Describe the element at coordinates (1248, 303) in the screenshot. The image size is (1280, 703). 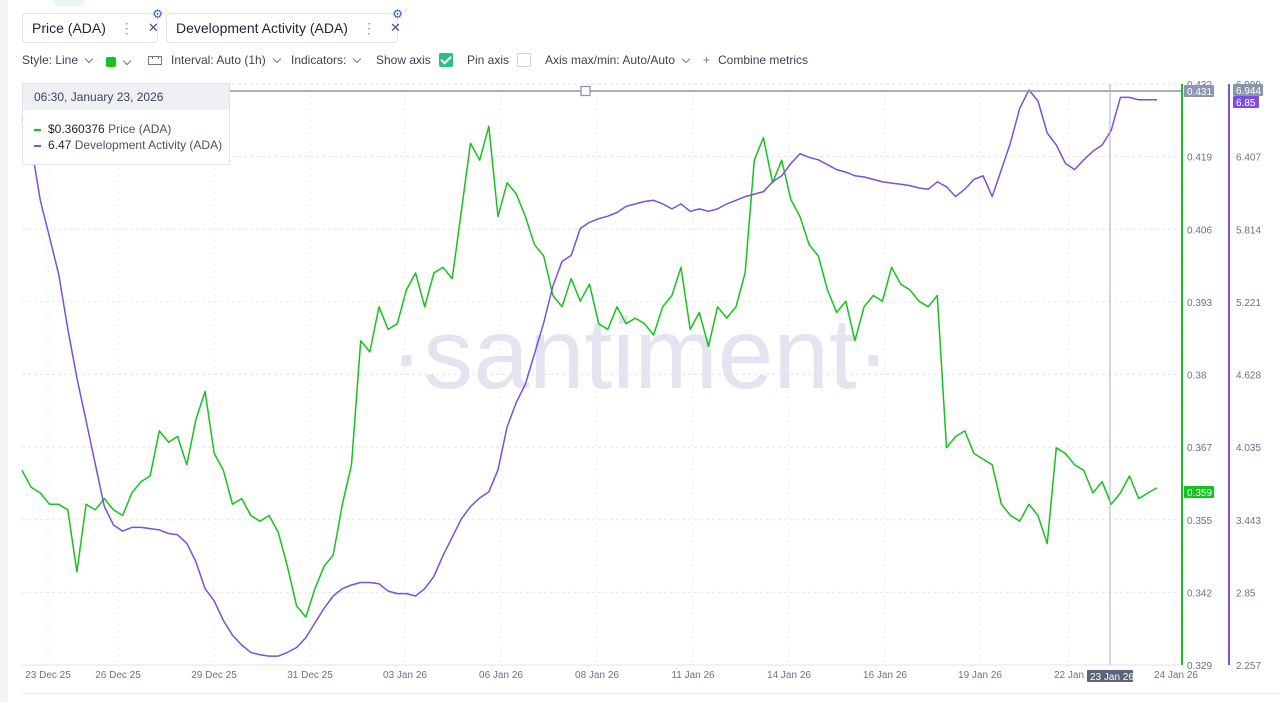
I see `dev-axis-tick: 5.221` at that location.